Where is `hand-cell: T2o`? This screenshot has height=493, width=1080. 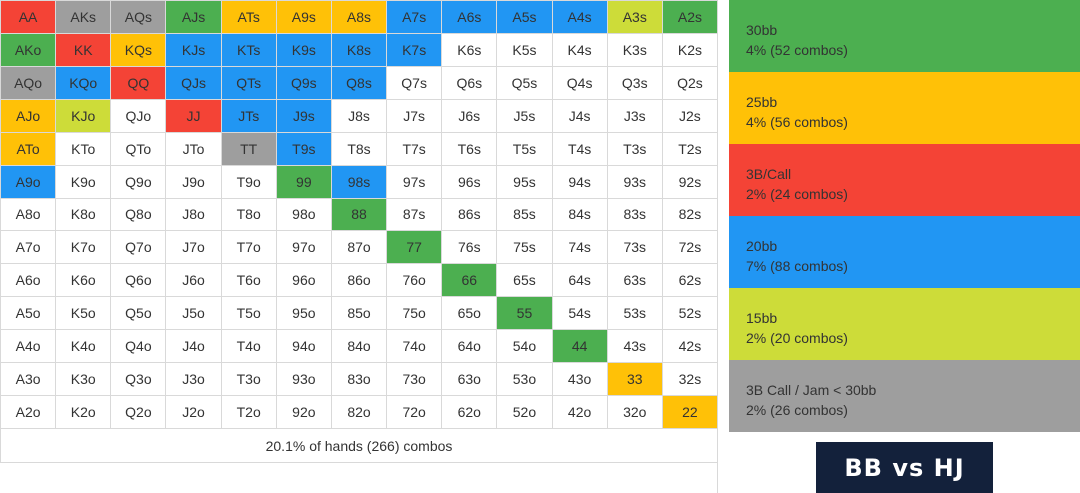
hand-cell: T2o is located at coordinates (249, 412).